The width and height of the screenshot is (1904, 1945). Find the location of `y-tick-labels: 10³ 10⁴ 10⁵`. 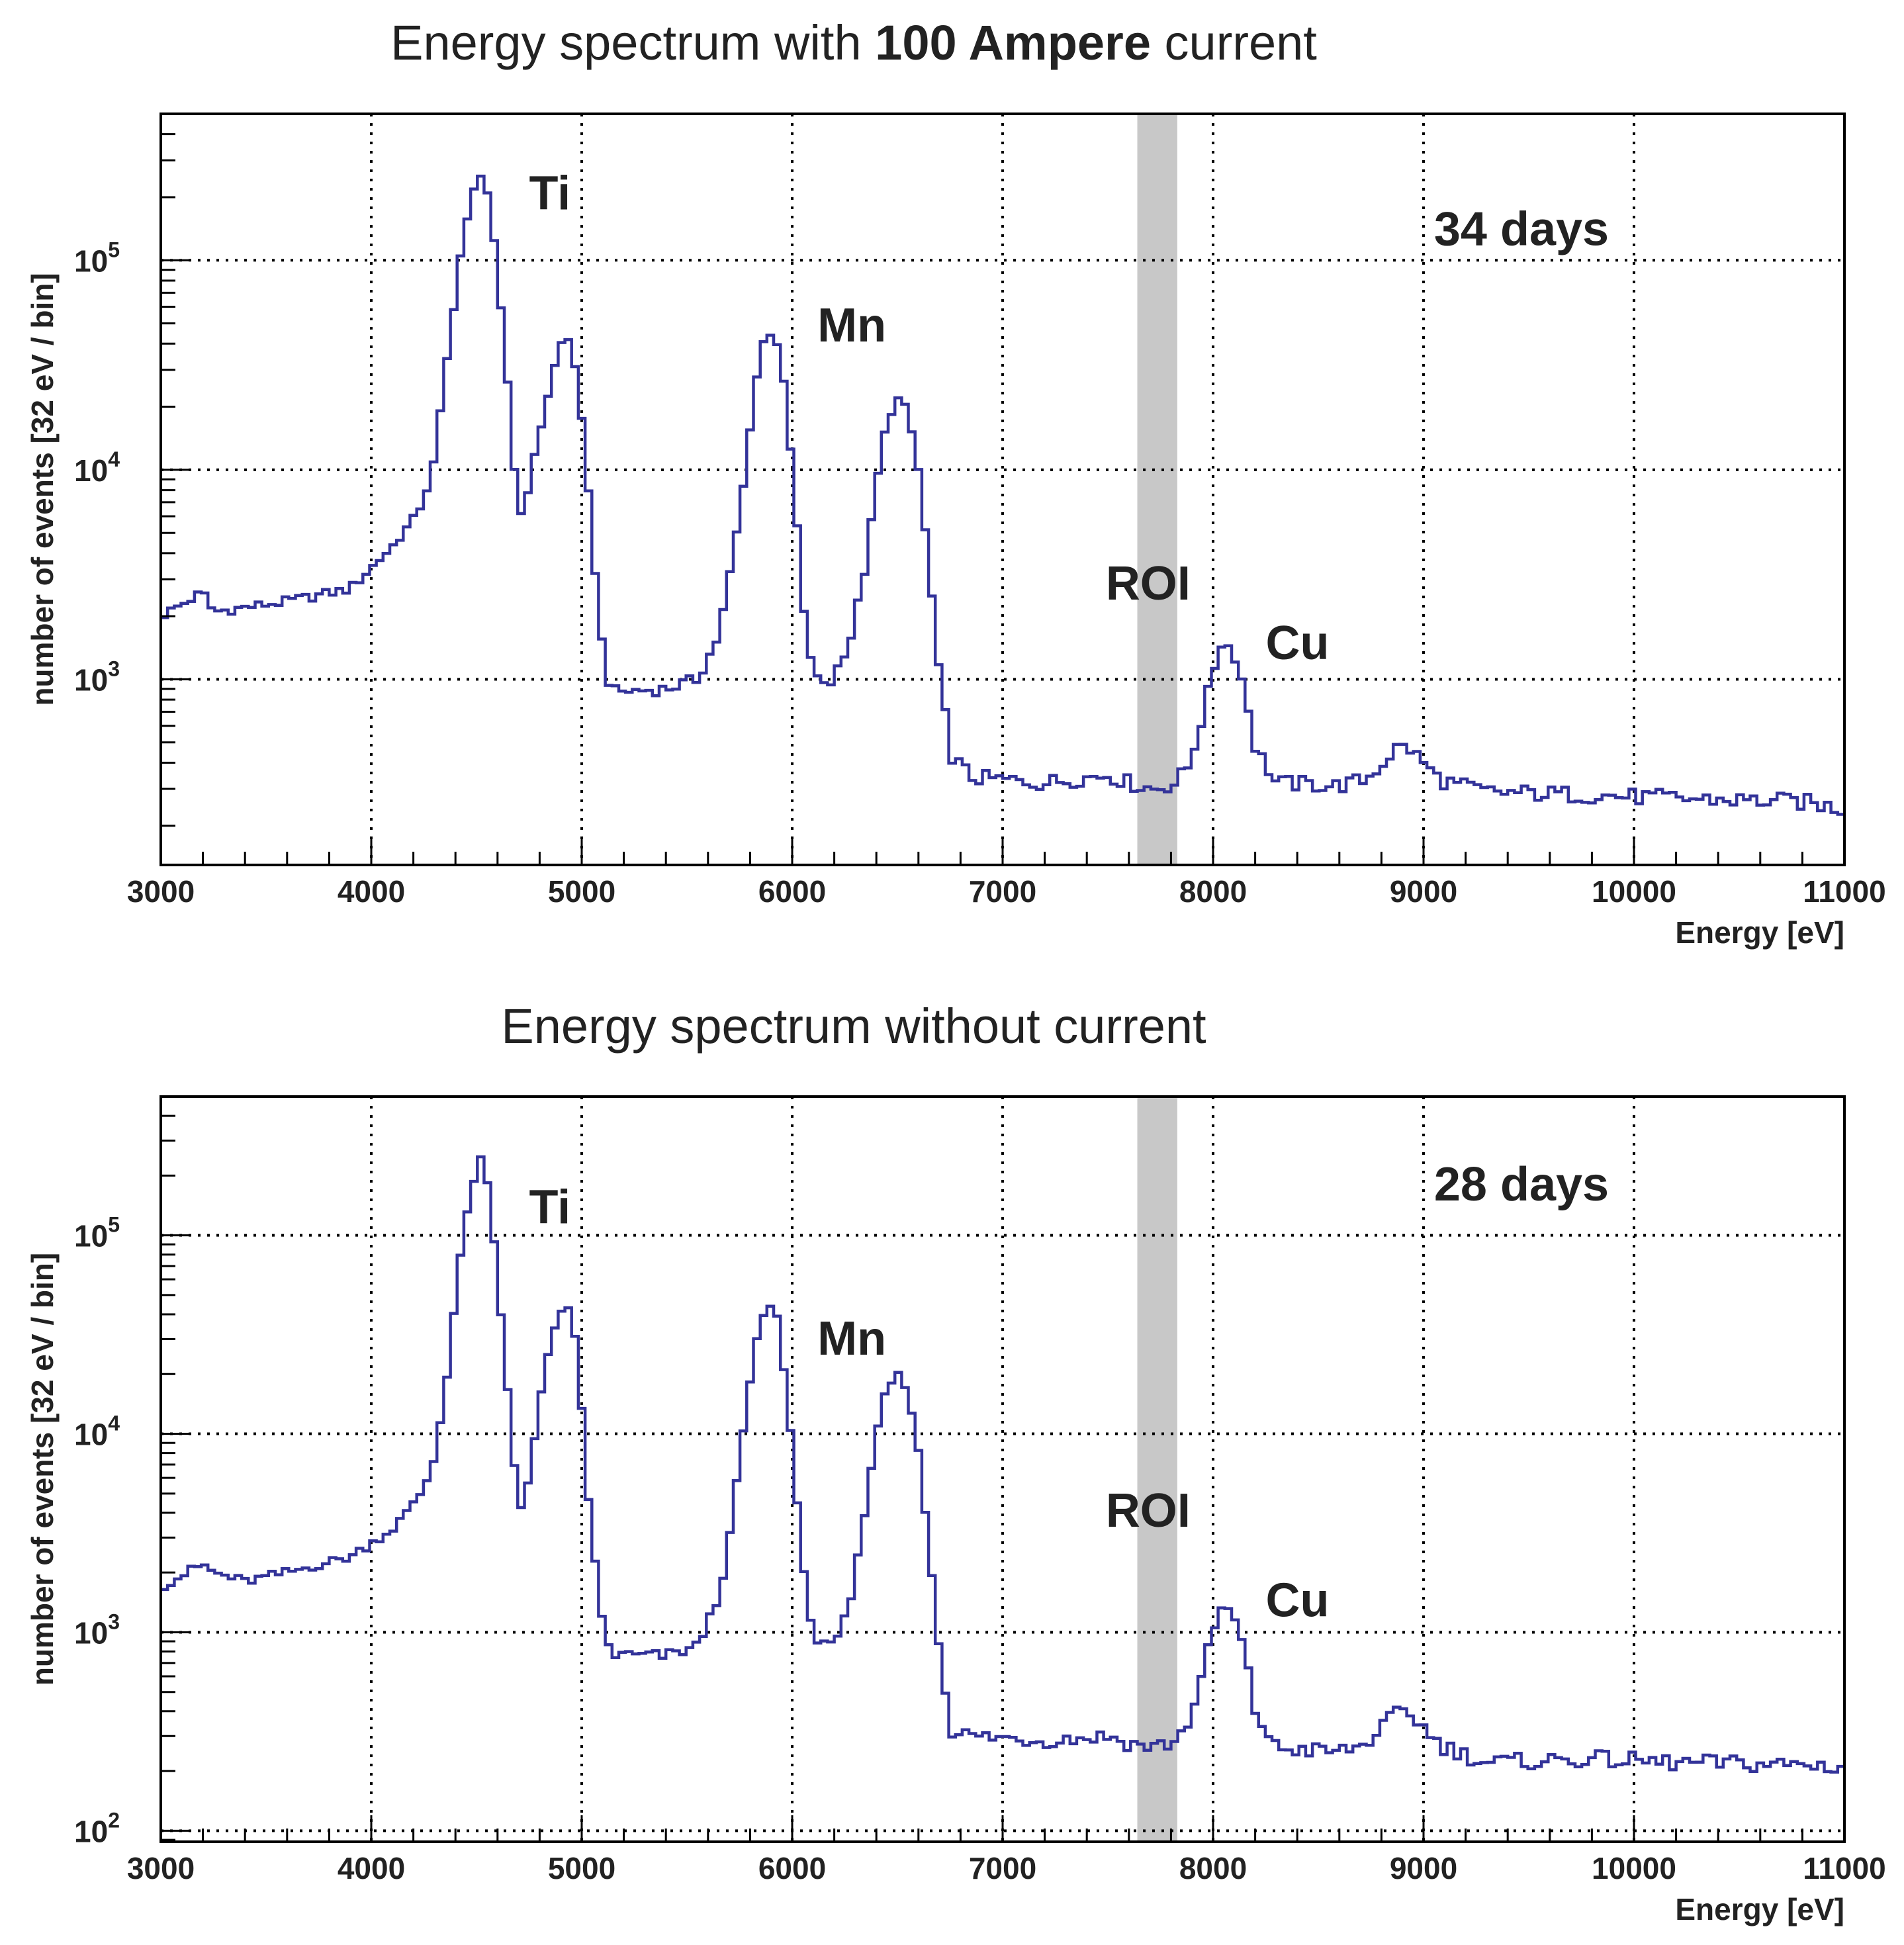

y-tick-labels: 10³ 10⁴ 10⁵ is located at coordinates (97, 467).